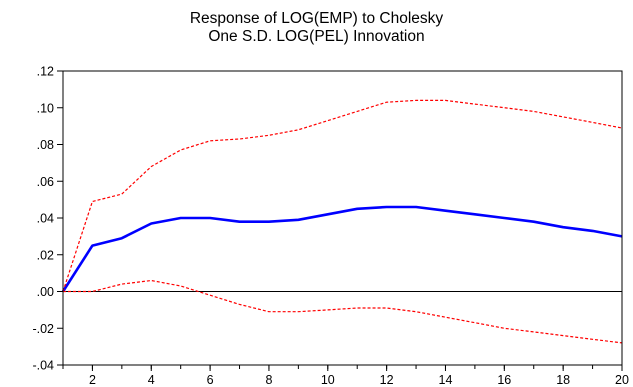  What do you see at coordinates (45, 72) in the screenshot?
I see `y-tick-label: .12` at bounding box center [45, 72].